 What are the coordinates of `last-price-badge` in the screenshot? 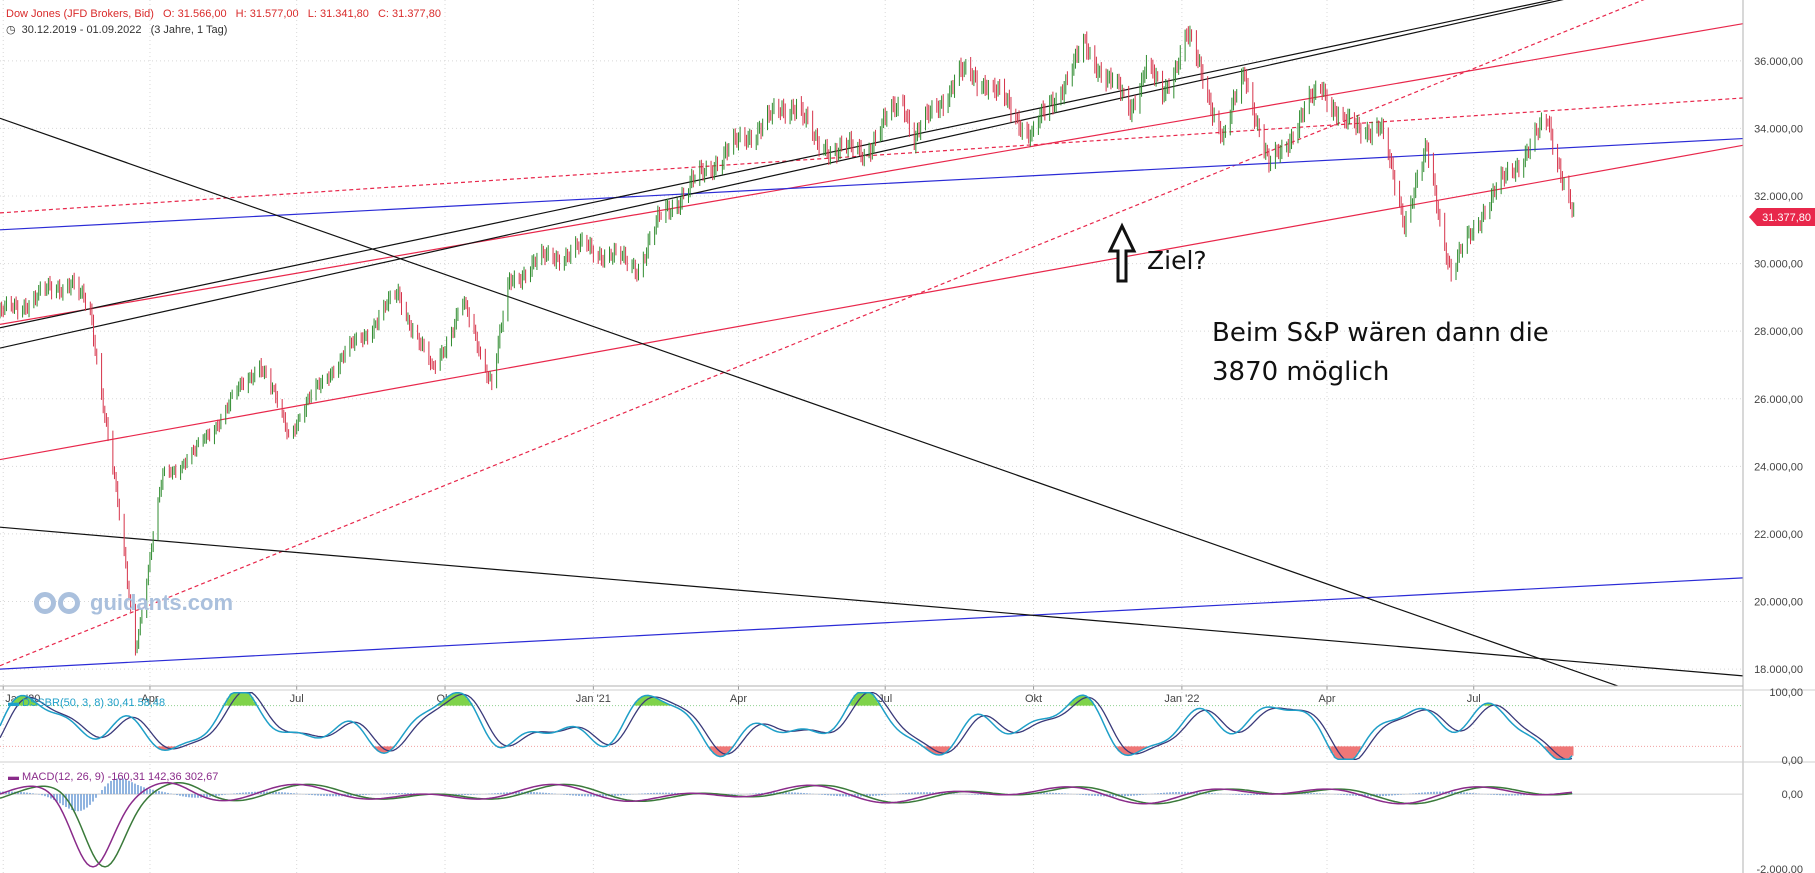 It's located at (1782, 217).